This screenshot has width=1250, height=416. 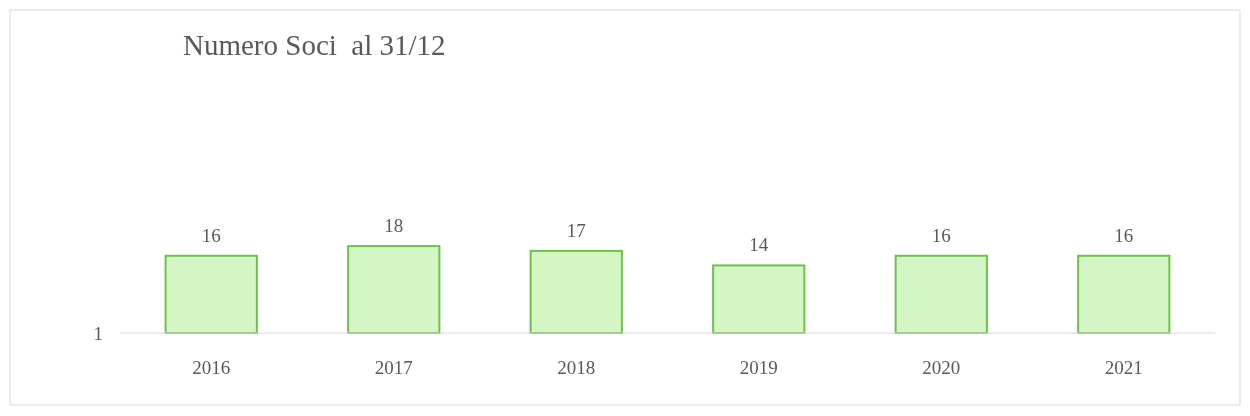 I want to click on chart-title: Numero Soci al 31/12, so click(x=314, y=45).